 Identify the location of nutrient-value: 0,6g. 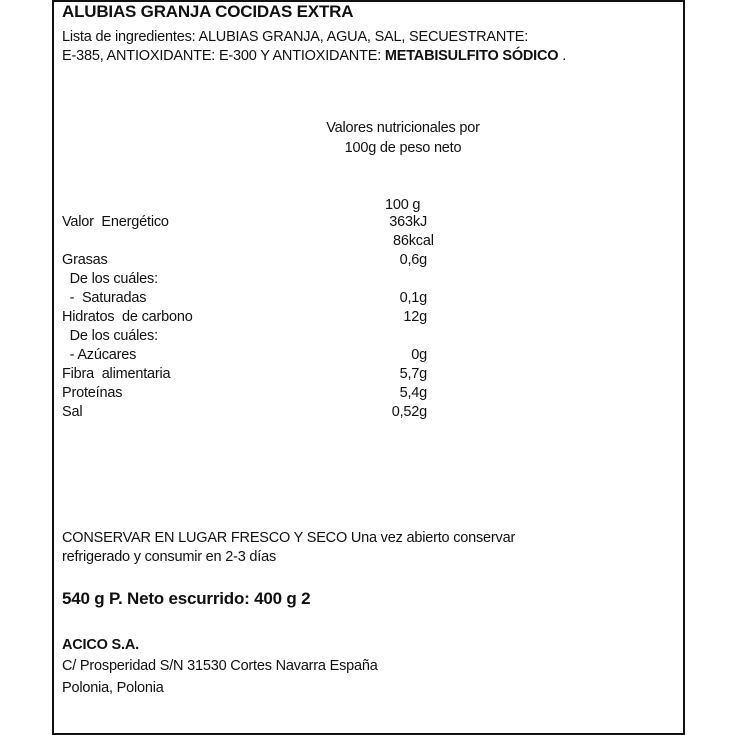
(413, 260).